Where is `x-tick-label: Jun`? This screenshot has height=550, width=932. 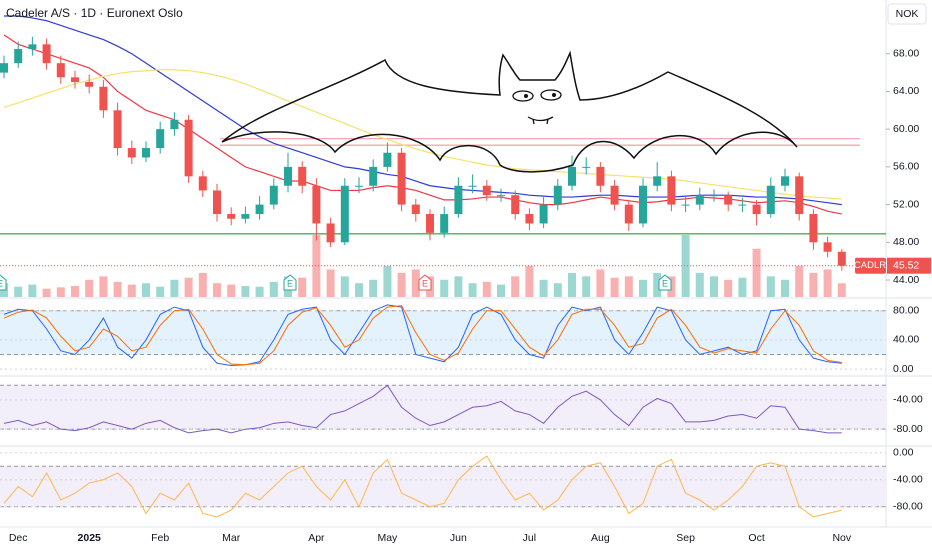 x-tick-label: Jun is located at coordinates (458, 538).